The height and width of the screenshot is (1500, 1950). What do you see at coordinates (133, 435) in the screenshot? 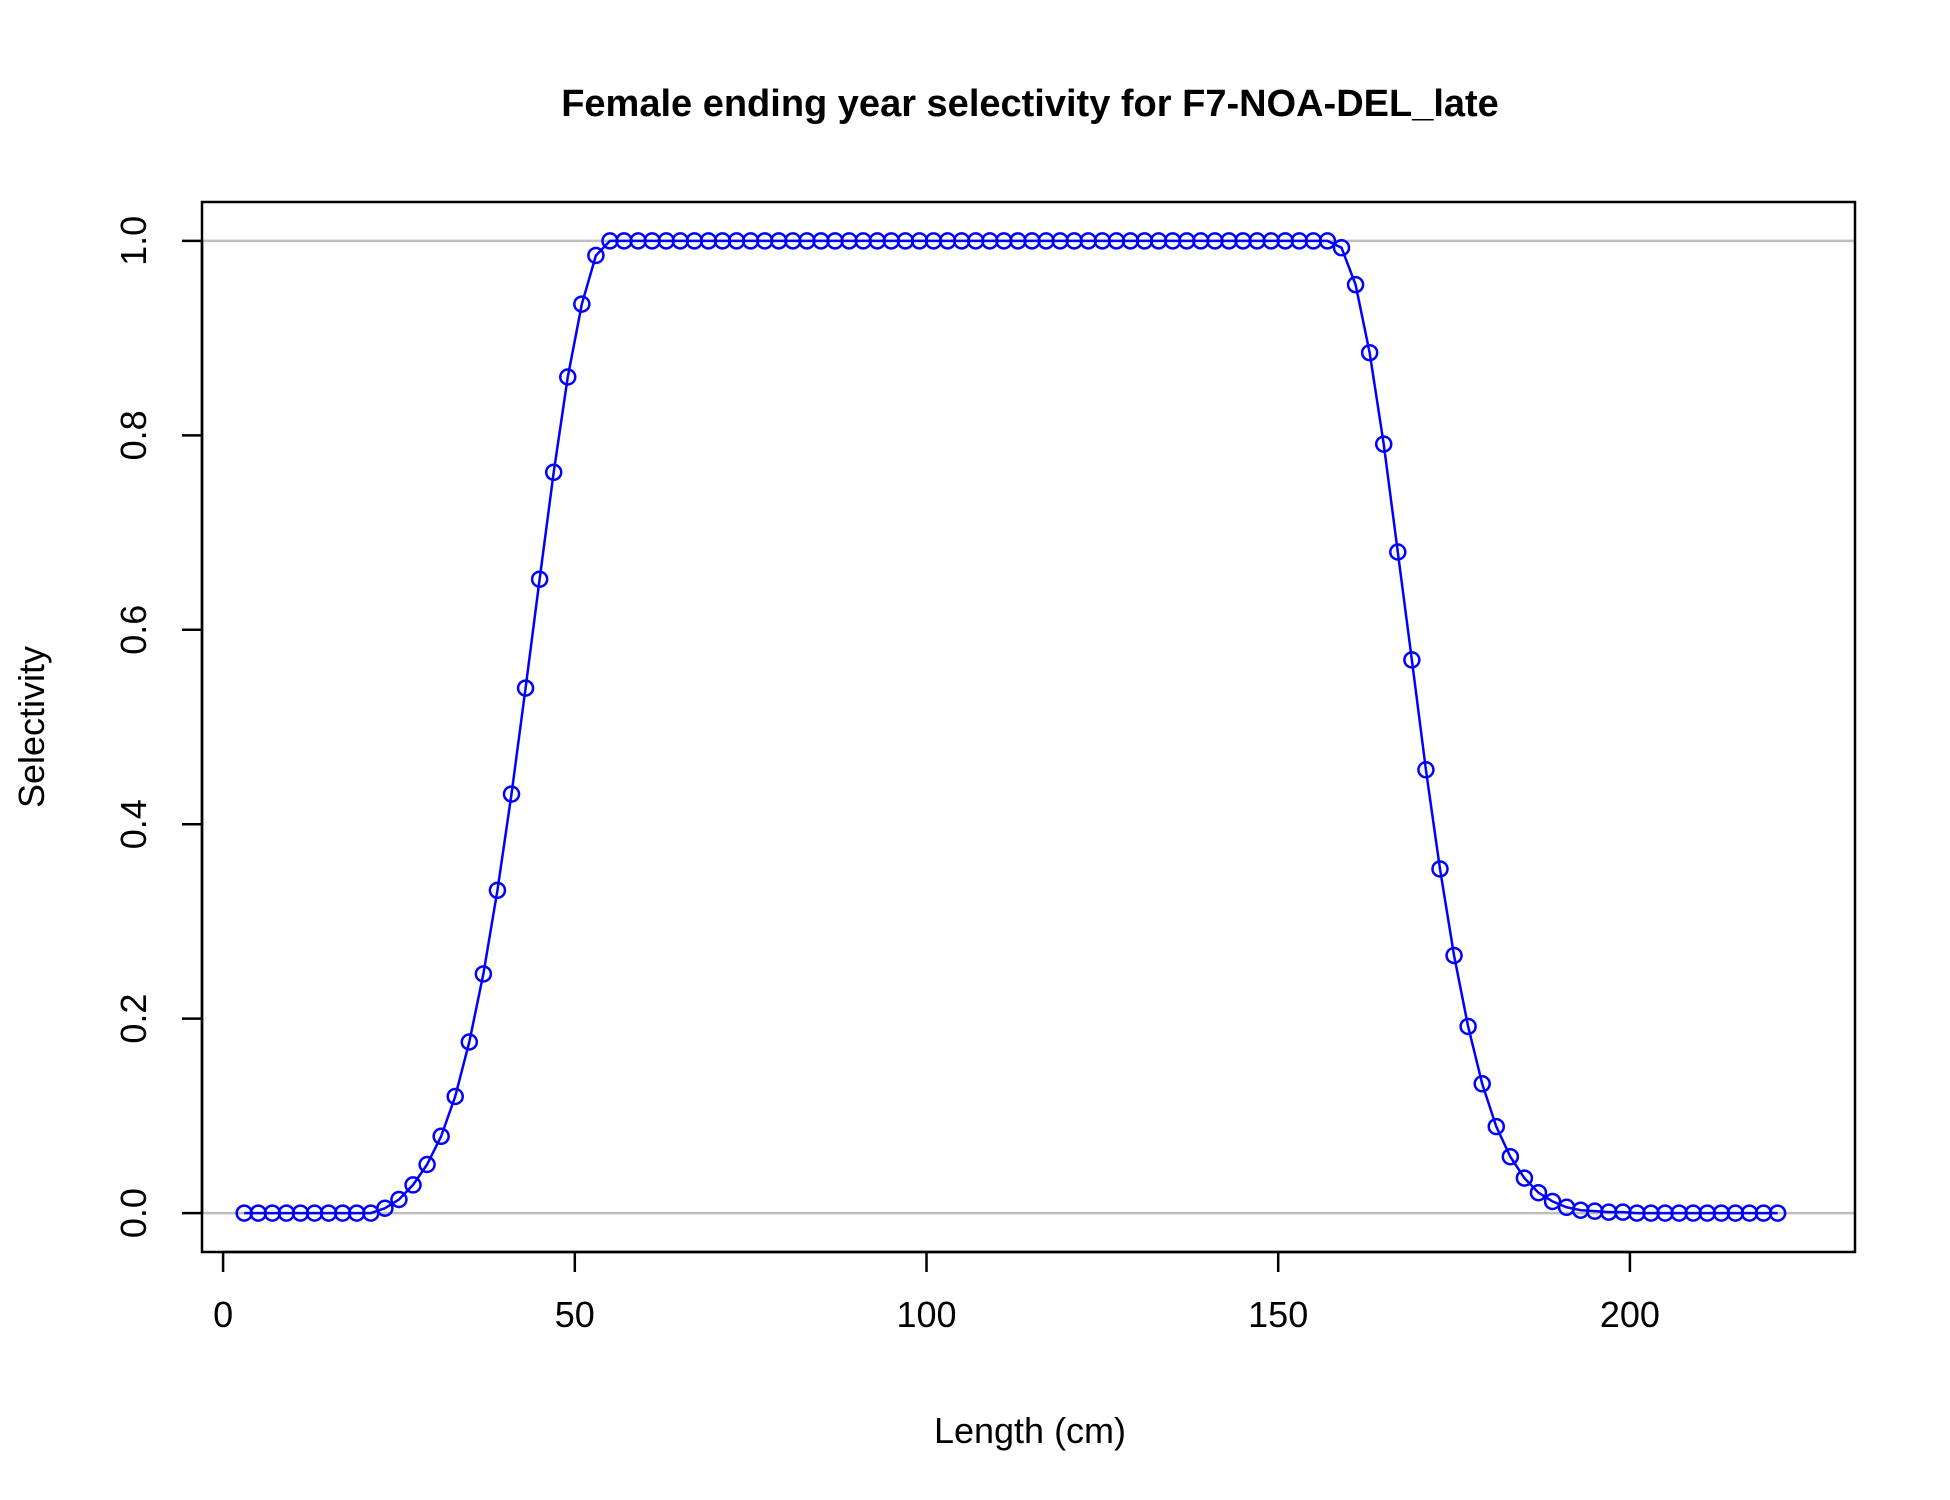
I see `y-tick-label: 0.8` at bounding box center [133, 435].